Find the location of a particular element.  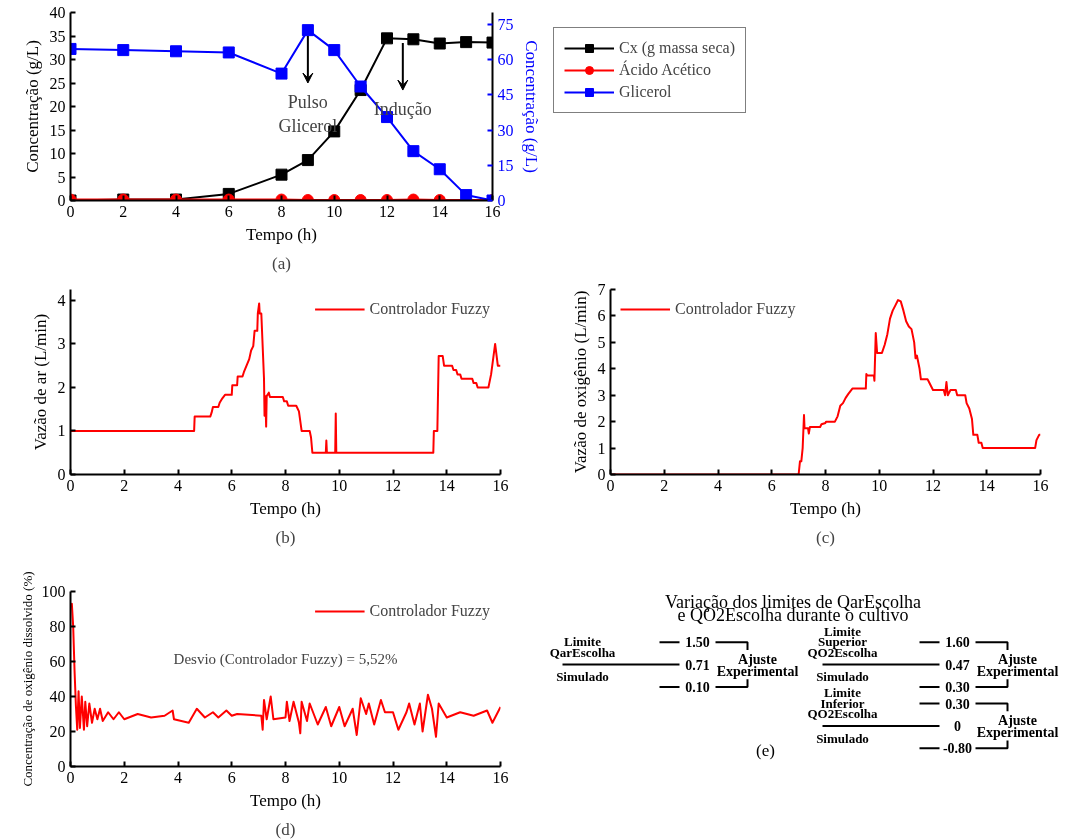

y2-tick-label: 15 is located at coordinates (505, 165).